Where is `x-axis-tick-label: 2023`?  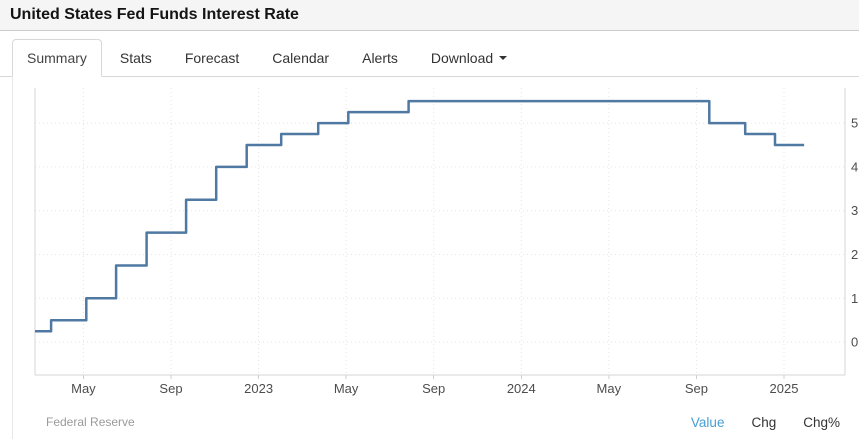
x-axis-tick-label: 2023 is located at coordinates (258, 388).